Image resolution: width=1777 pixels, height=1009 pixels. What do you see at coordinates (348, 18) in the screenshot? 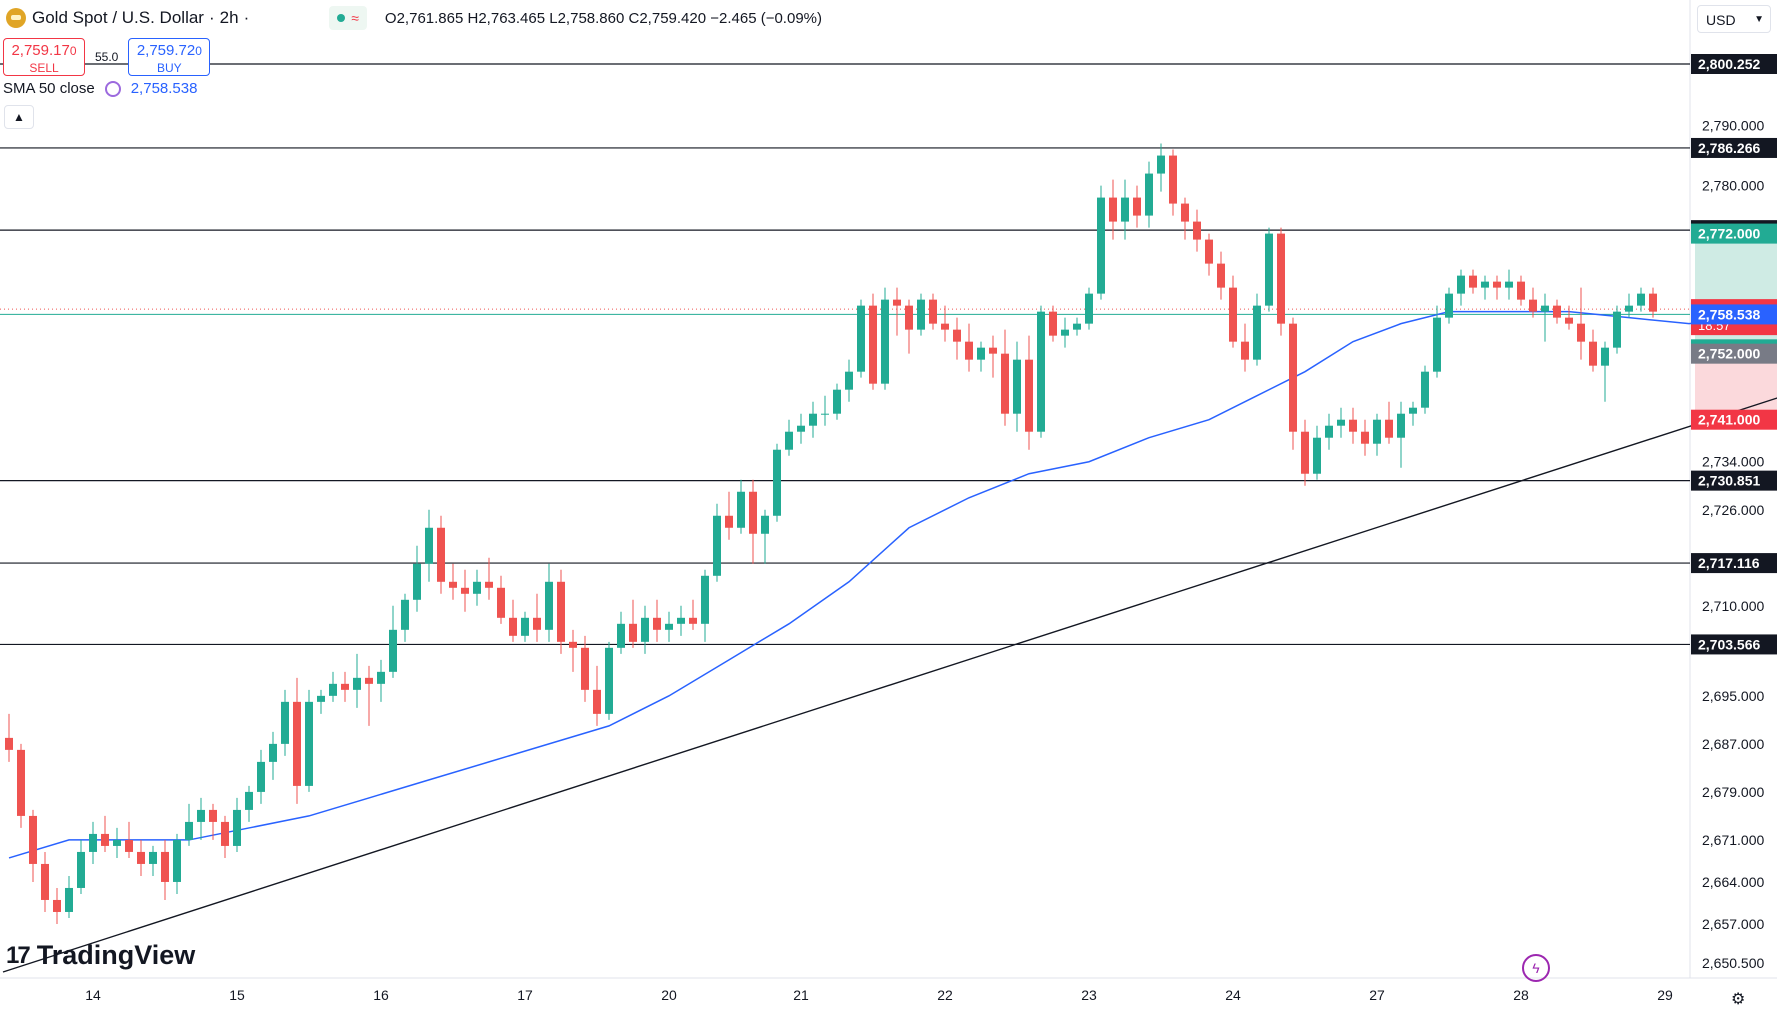
I see `market-status-pill: ≈` at bounding box center [348, 18].